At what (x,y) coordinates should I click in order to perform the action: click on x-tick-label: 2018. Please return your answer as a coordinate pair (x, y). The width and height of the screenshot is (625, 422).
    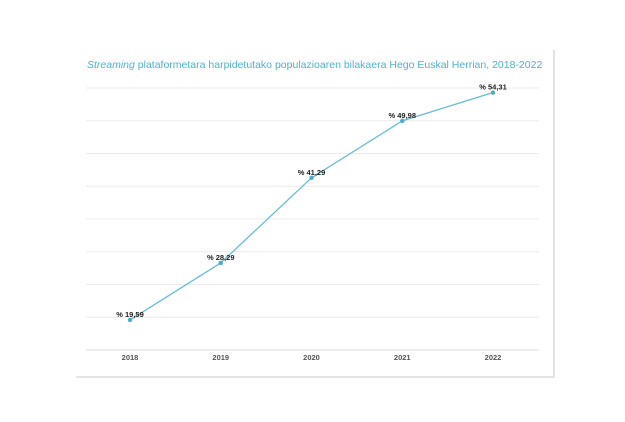
    Looking at the image, I should click on (130, 357).